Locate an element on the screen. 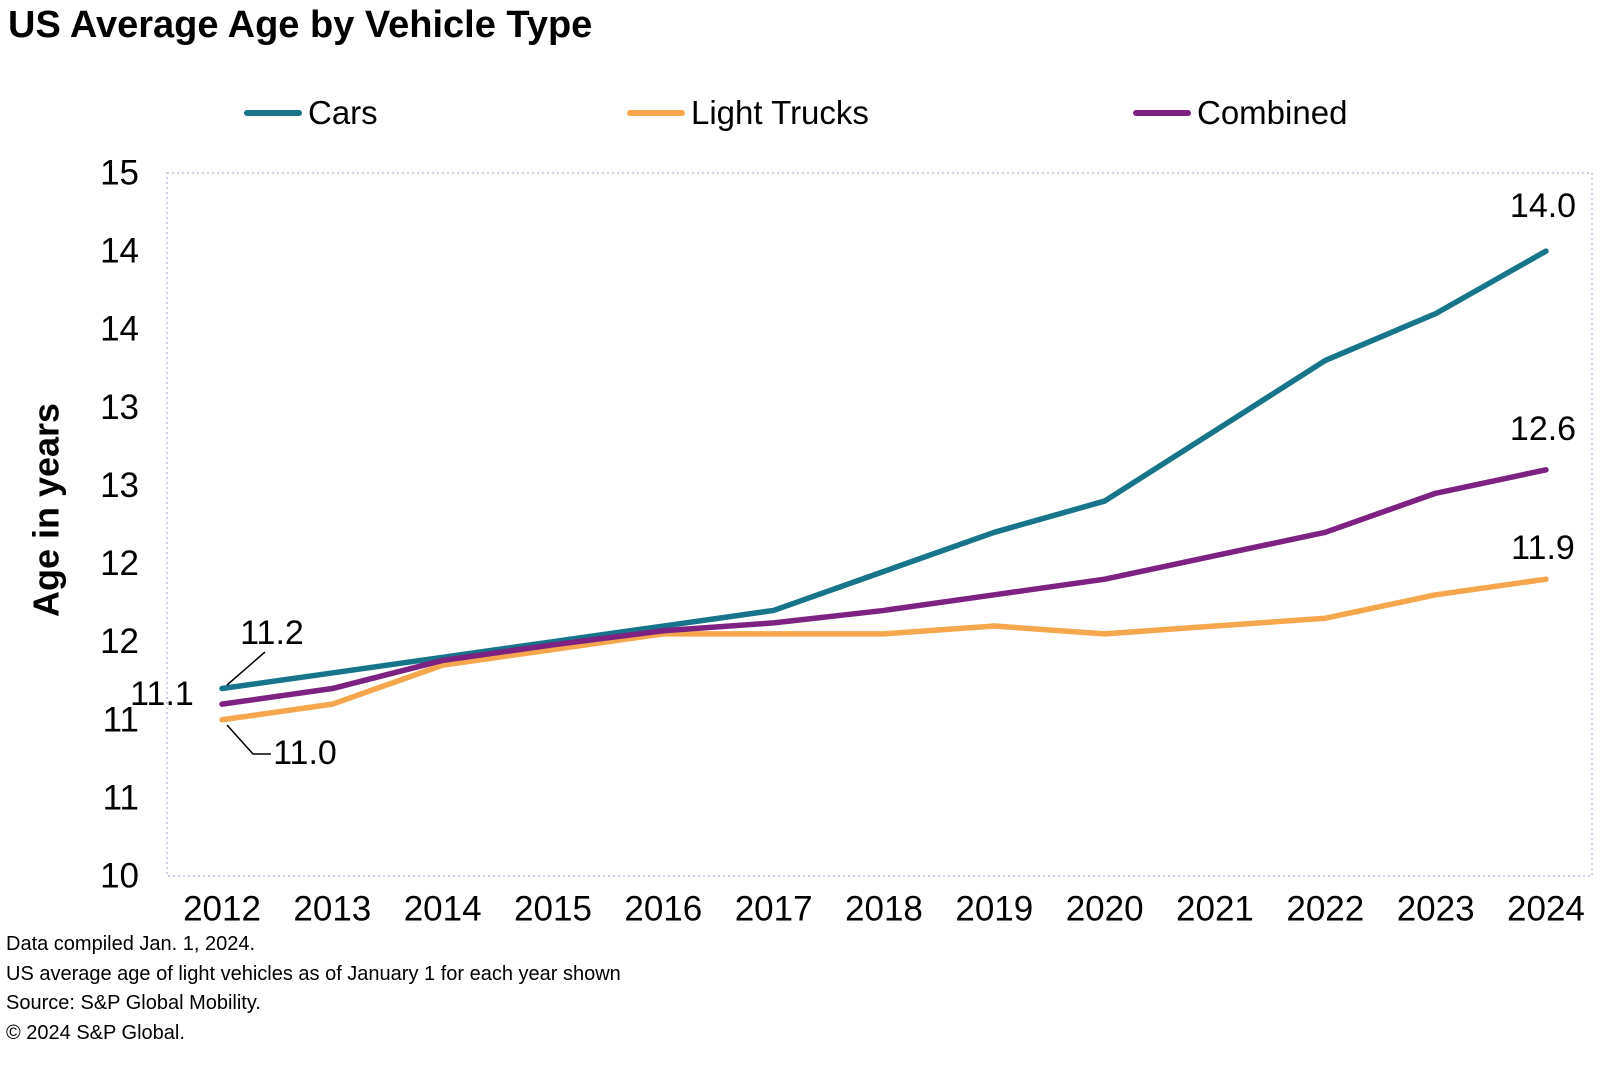 This screenshot has height=1065, width=1600. page-title: US Average Age by Vehicle Type is located at coordinates (300, 25).